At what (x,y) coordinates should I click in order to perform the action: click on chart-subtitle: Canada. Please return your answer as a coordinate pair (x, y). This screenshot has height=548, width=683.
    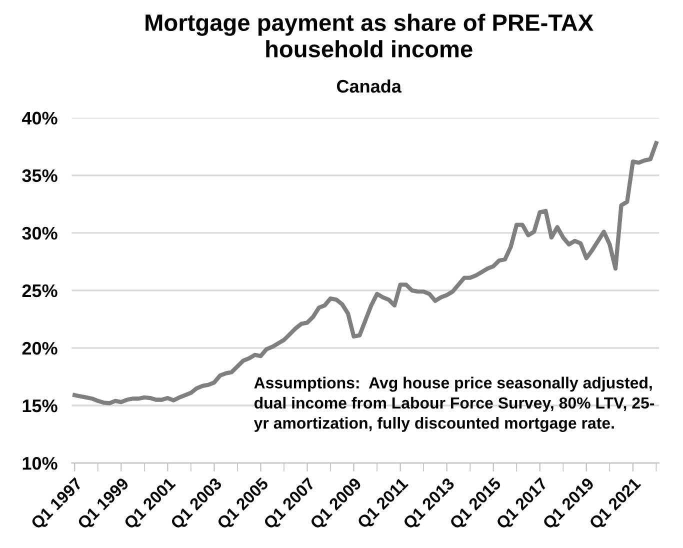
    Looking at the image, I should click on (369, 86).